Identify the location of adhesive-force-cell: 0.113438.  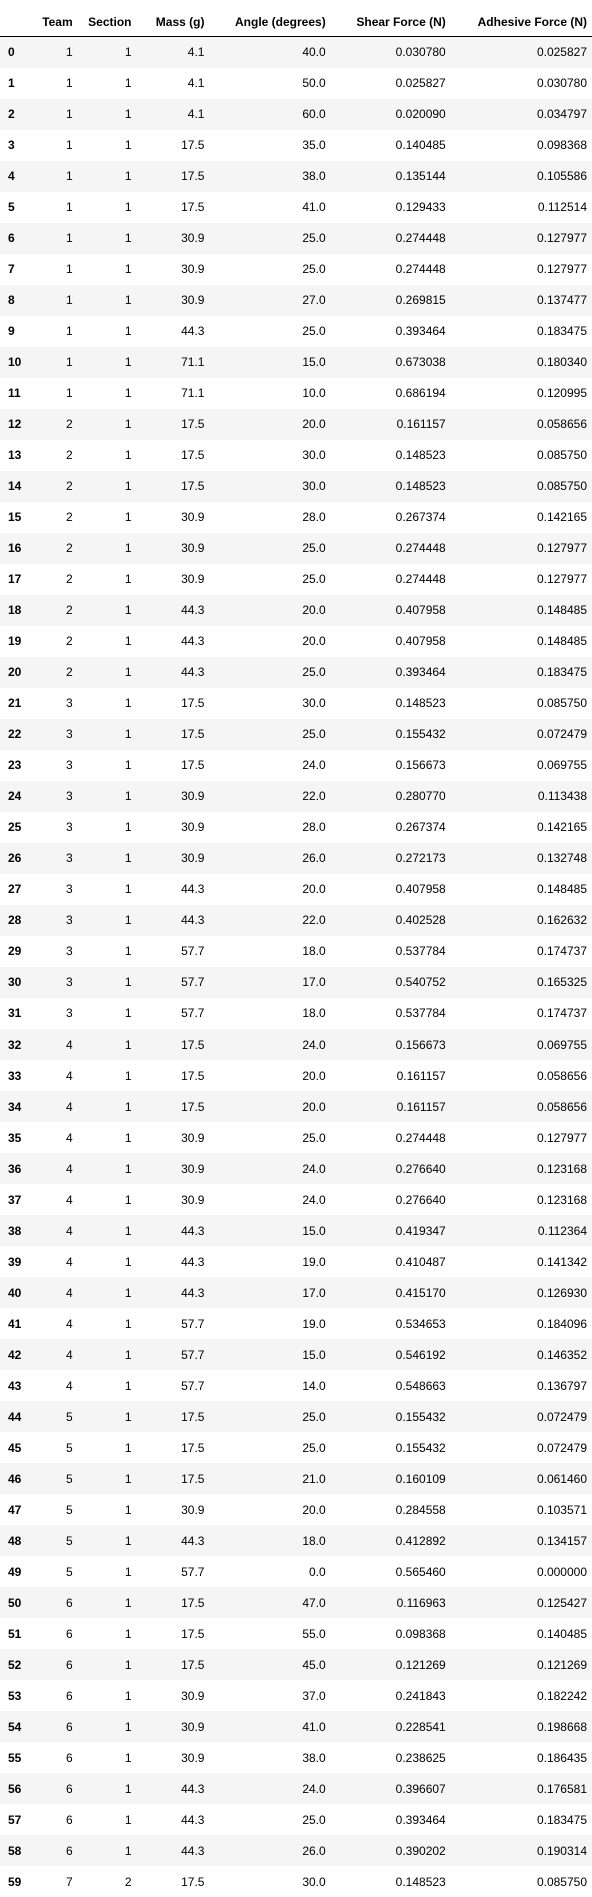
(521, 796).